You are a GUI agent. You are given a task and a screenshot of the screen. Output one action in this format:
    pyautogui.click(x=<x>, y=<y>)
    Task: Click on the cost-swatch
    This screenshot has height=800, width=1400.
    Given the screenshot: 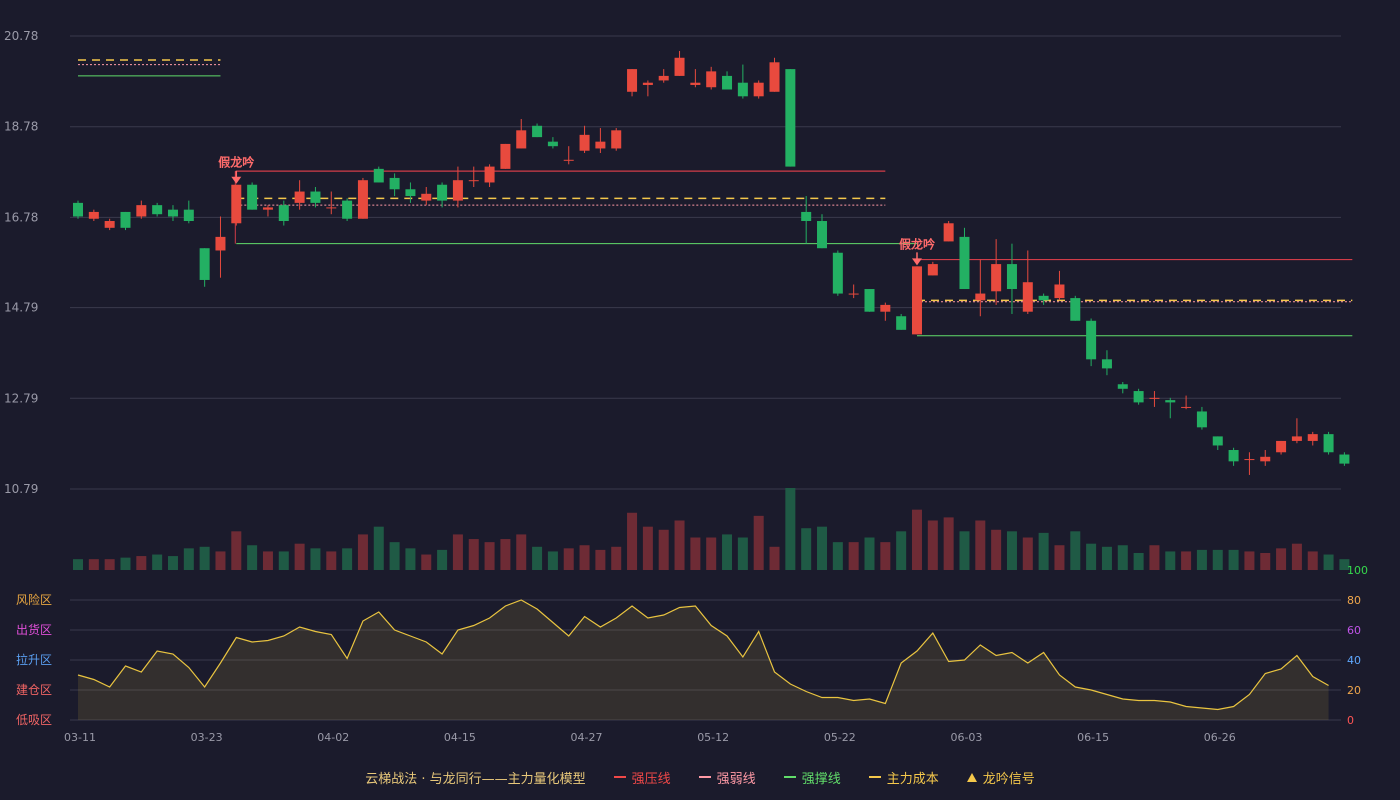 What is the action you would take?
    pyautogui.click(x=874, y=777)
    